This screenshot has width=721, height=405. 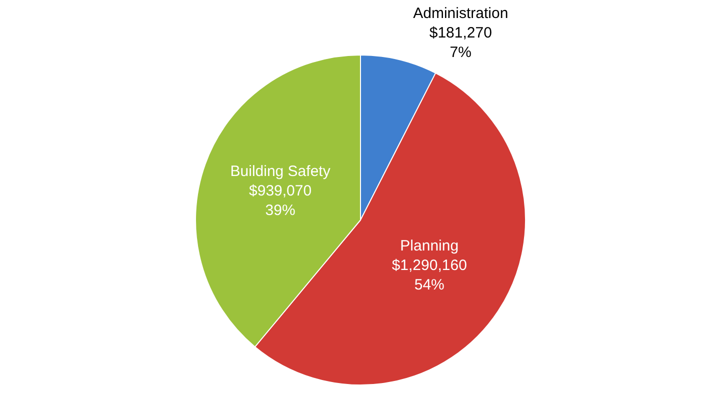 I want to click on data-label: $181,270 7%, so click(x=460, y=43).